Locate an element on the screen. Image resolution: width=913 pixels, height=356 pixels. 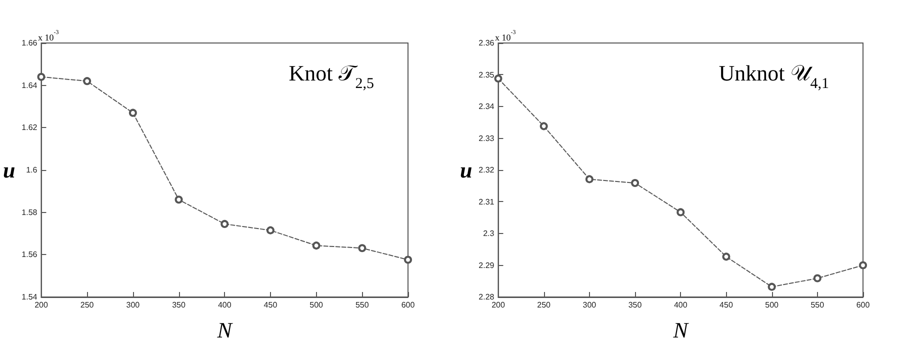
y-tick-label: 2.33 is located at coordinates (486, 138).